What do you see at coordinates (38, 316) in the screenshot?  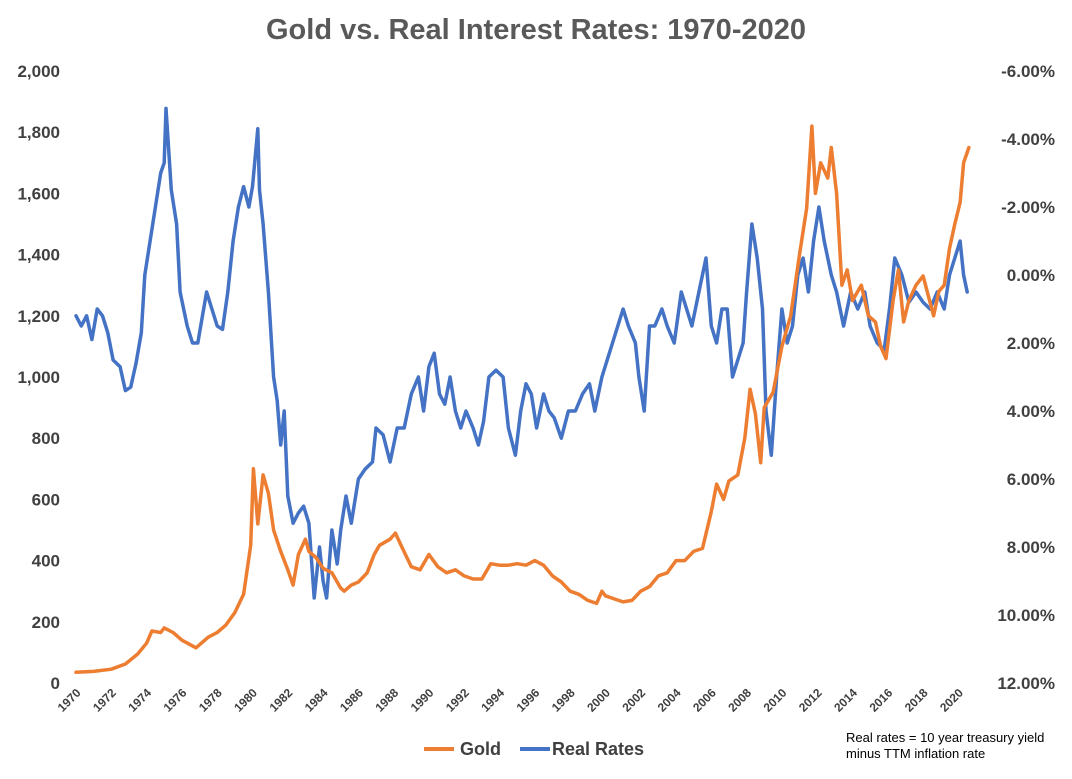 I see `left-axis-tick-label: 1,200` at bounding box center [38, 316].